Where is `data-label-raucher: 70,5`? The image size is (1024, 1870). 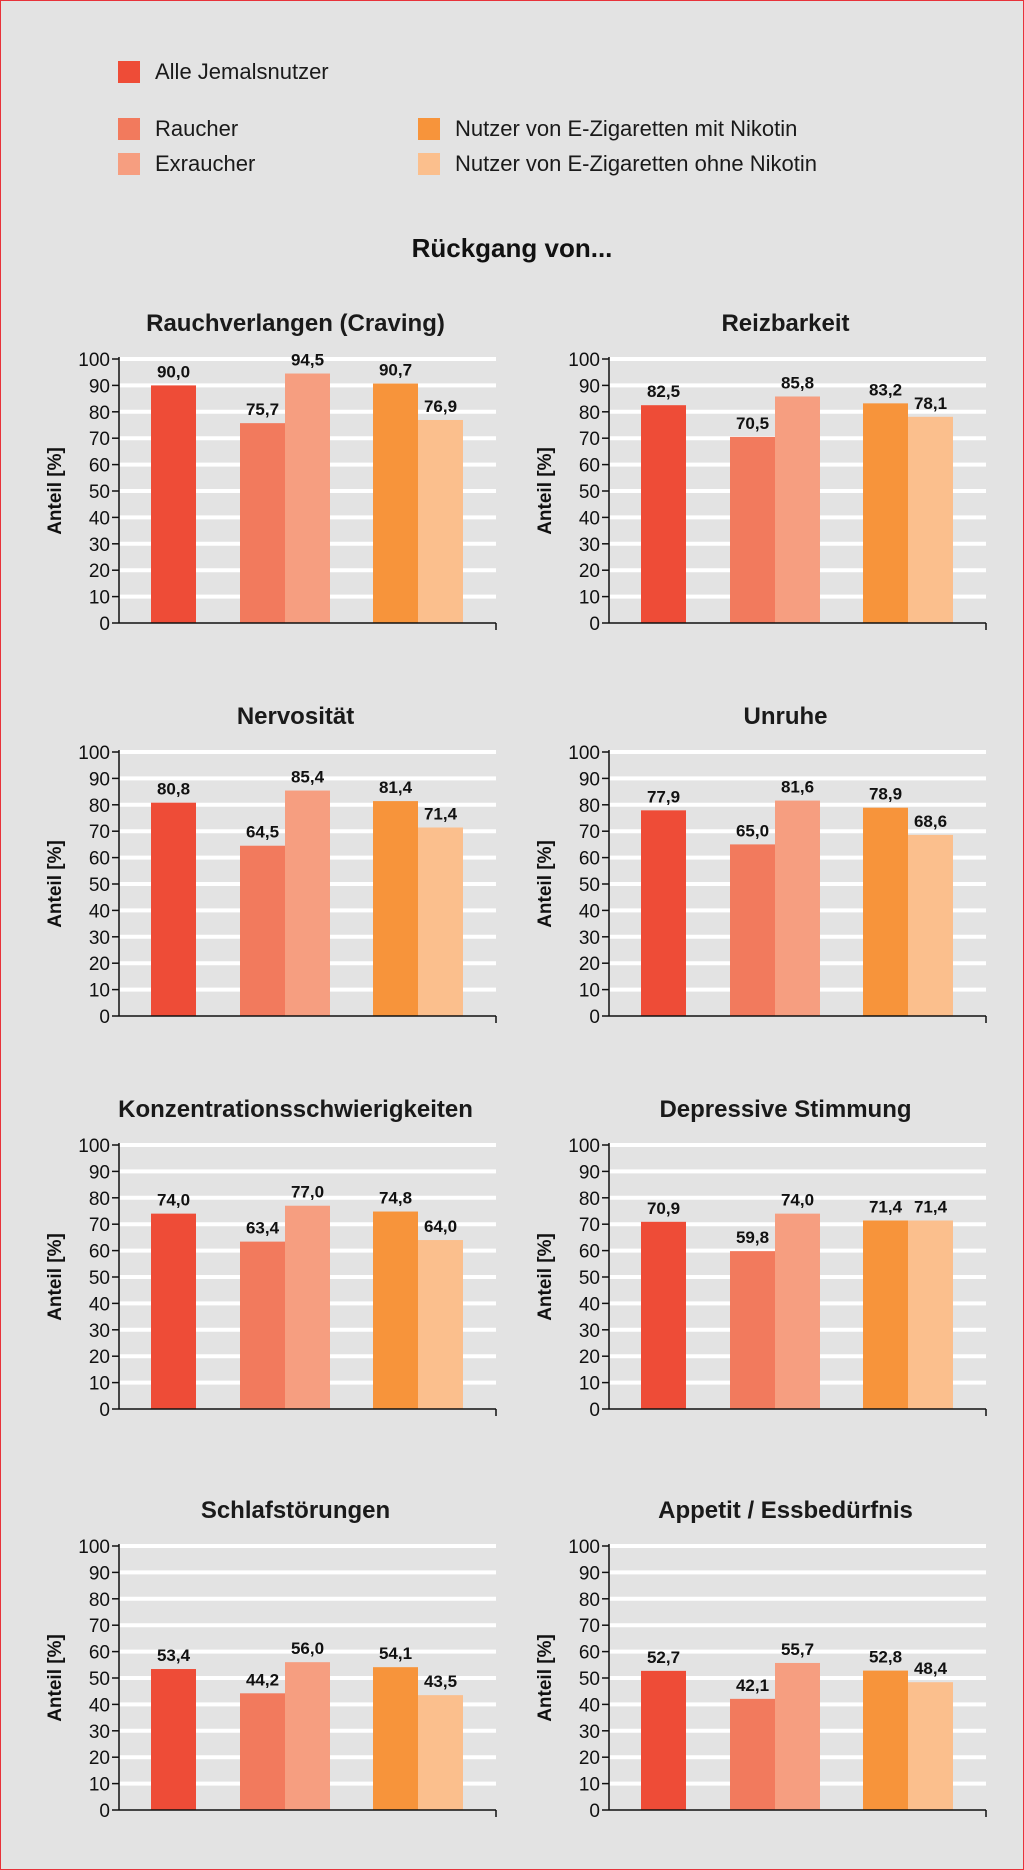
data-label-raucher: 70,5 is located at coordinates (752, 423).